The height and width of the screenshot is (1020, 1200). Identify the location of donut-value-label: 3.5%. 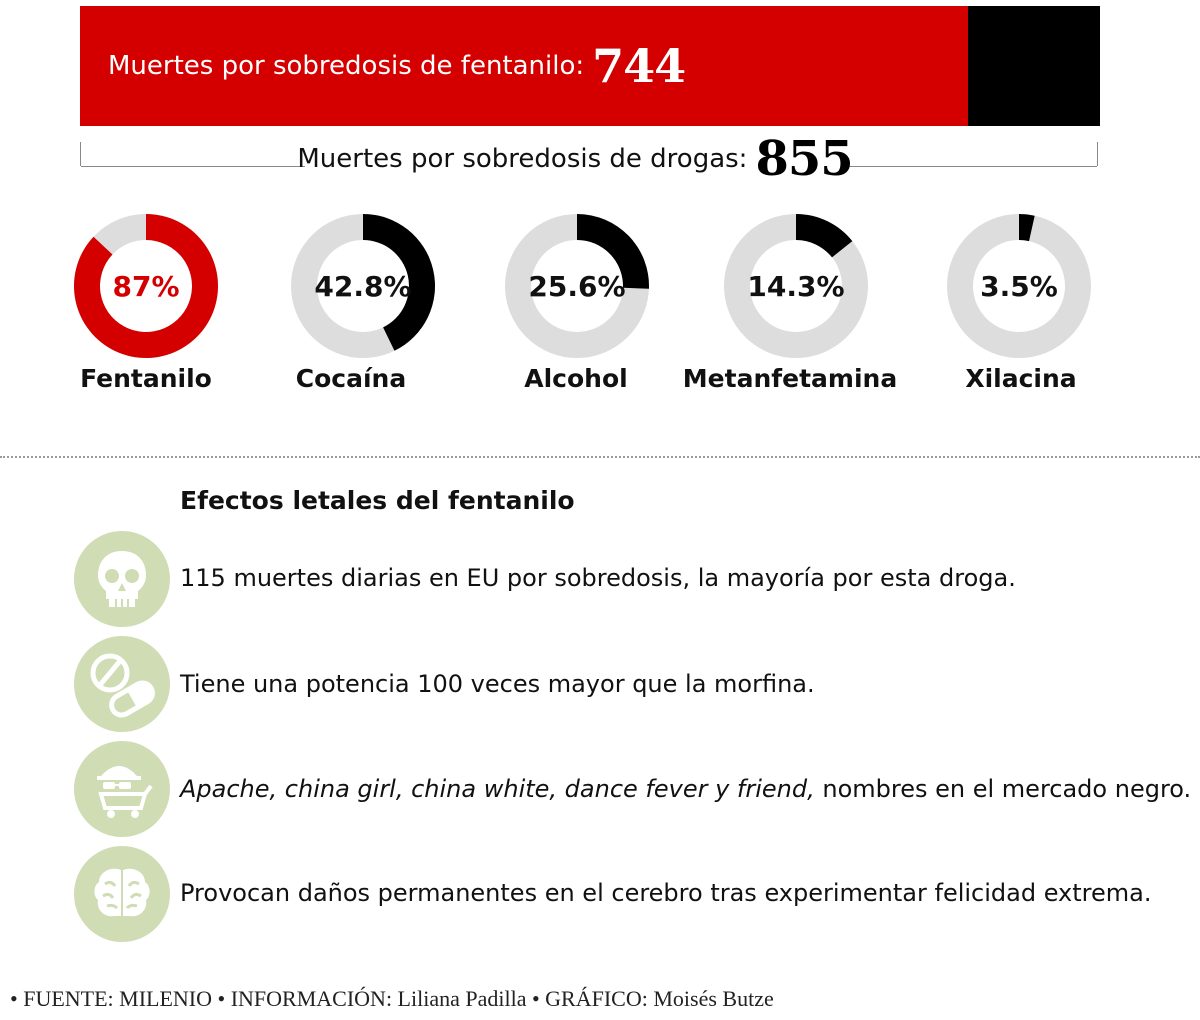
(1019, 286).